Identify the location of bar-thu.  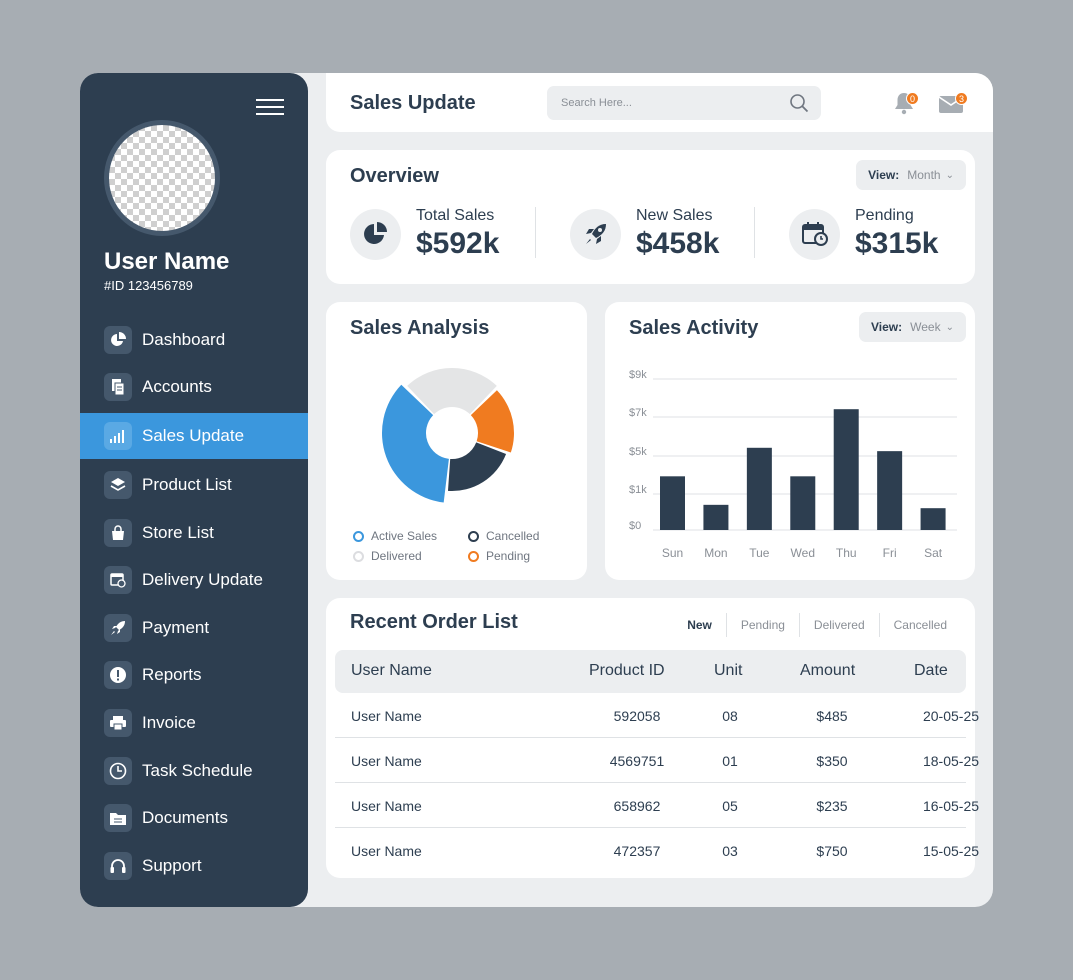
(846, 469).